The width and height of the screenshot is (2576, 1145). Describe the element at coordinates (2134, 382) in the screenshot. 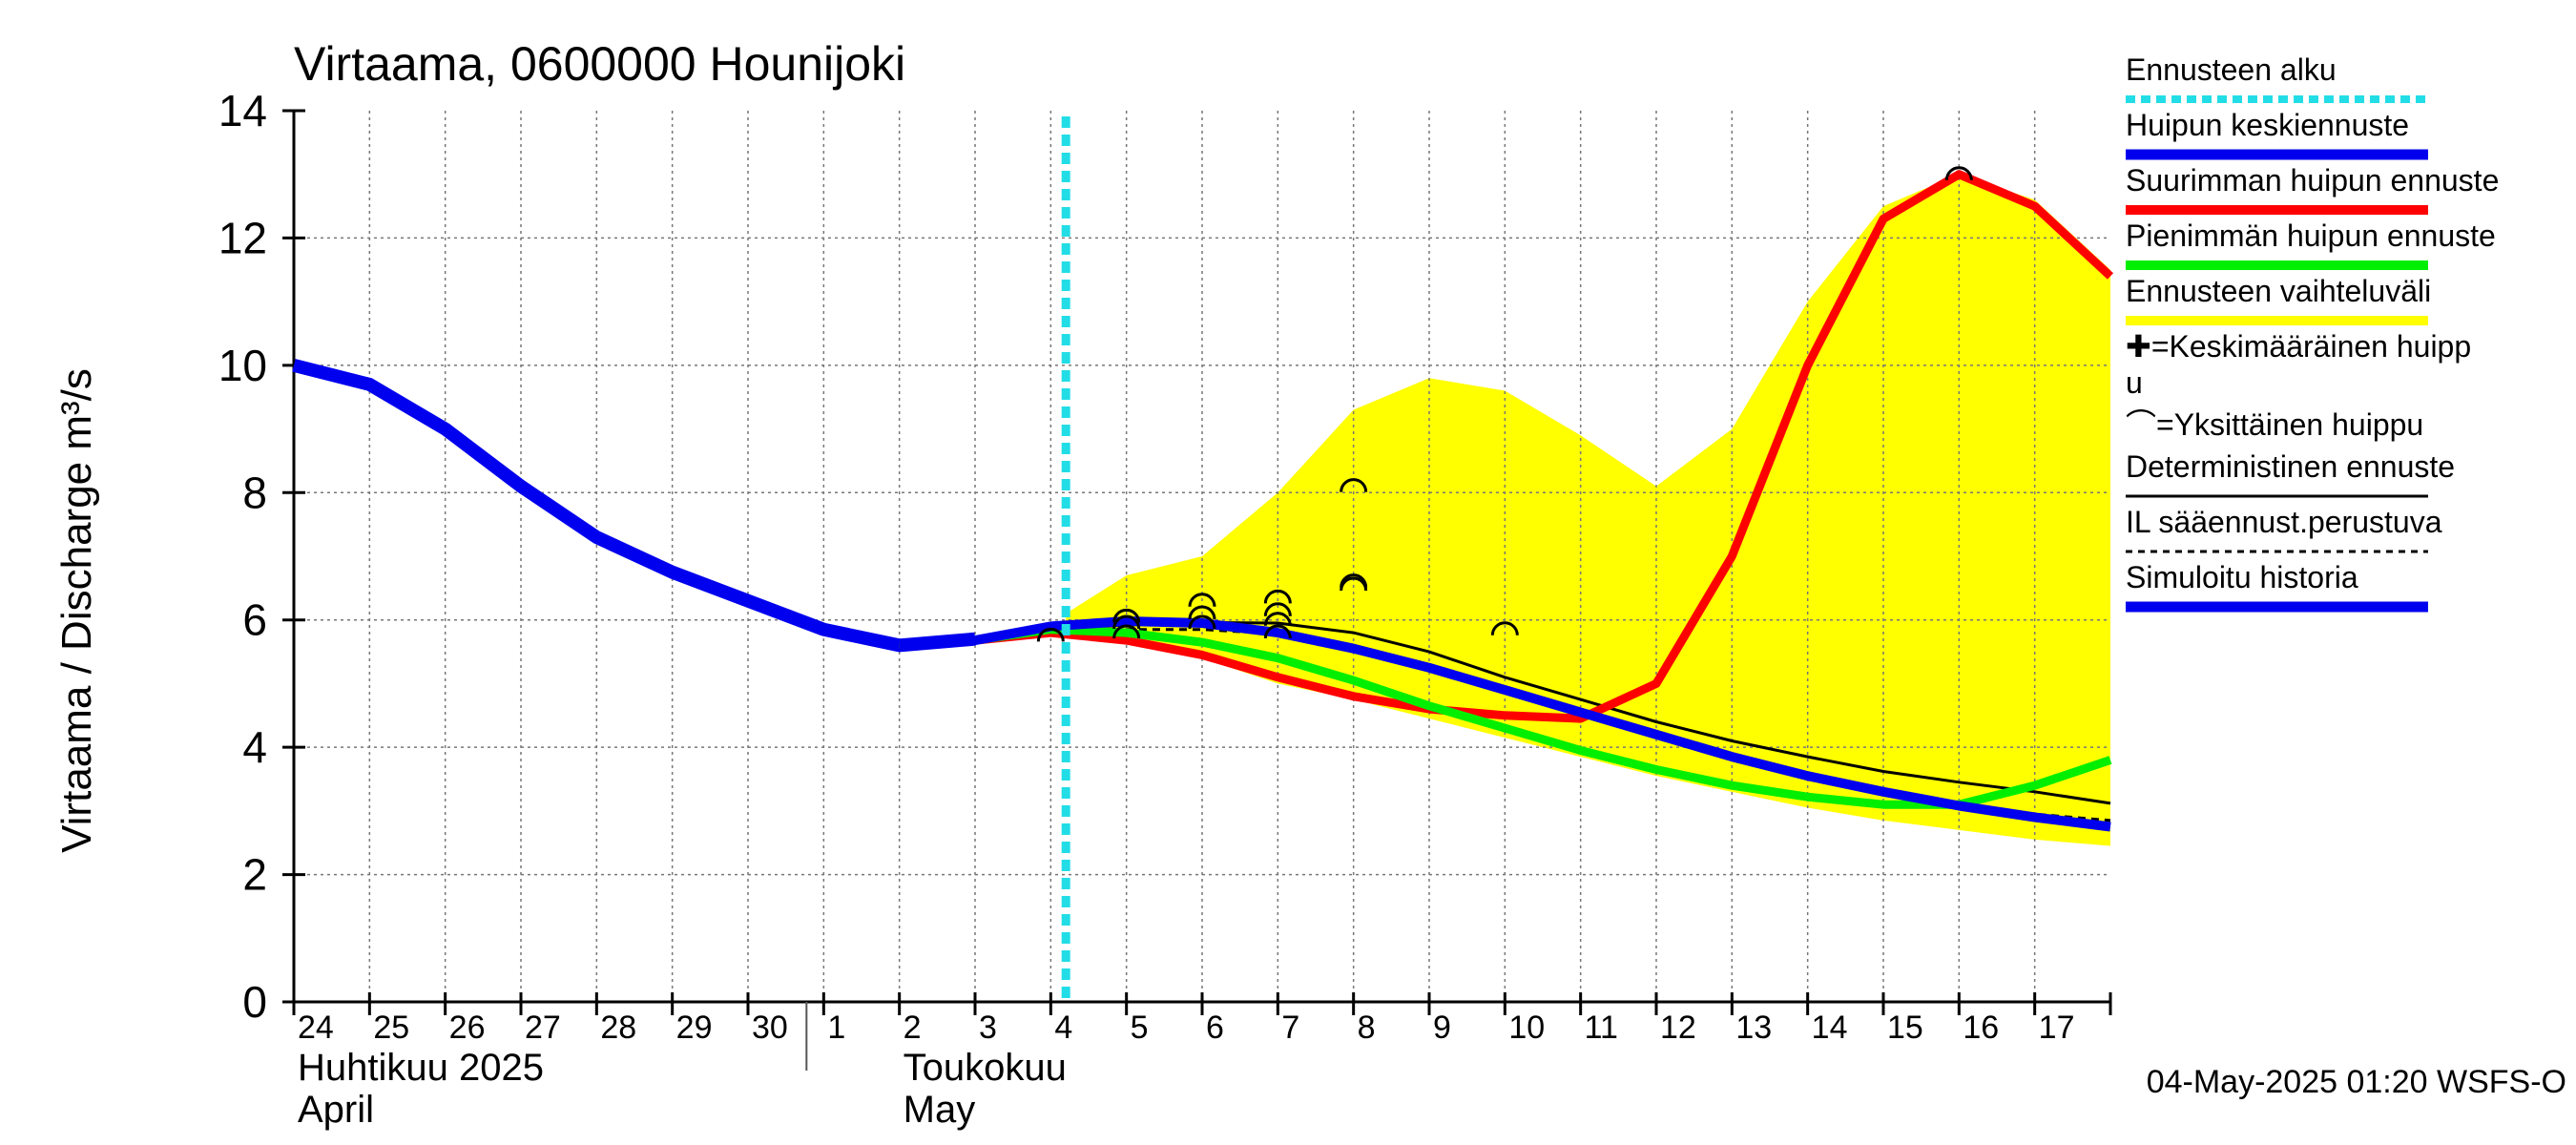

I see `legend-label: u` at that location.